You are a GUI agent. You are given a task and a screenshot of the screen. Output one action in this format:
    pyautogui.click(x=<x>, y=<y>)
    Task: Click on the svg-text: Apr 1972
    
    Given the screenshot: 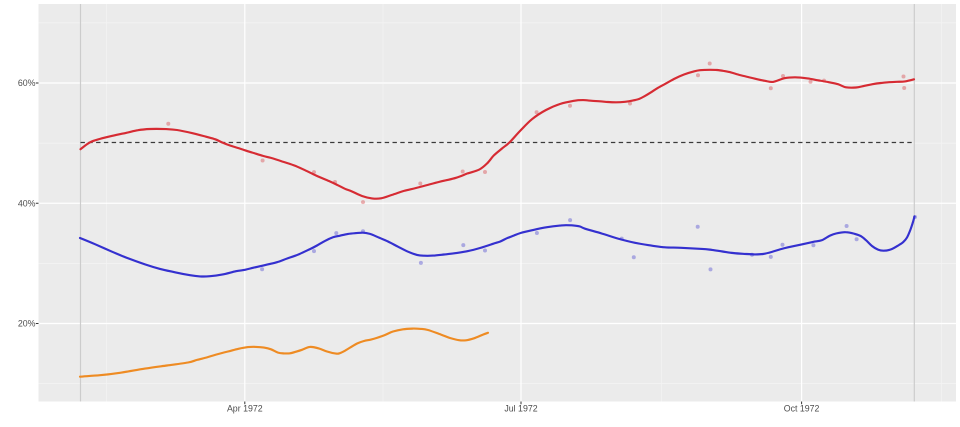 What is the action you would take?
    pyautogui.click(x=245, y=408)
    